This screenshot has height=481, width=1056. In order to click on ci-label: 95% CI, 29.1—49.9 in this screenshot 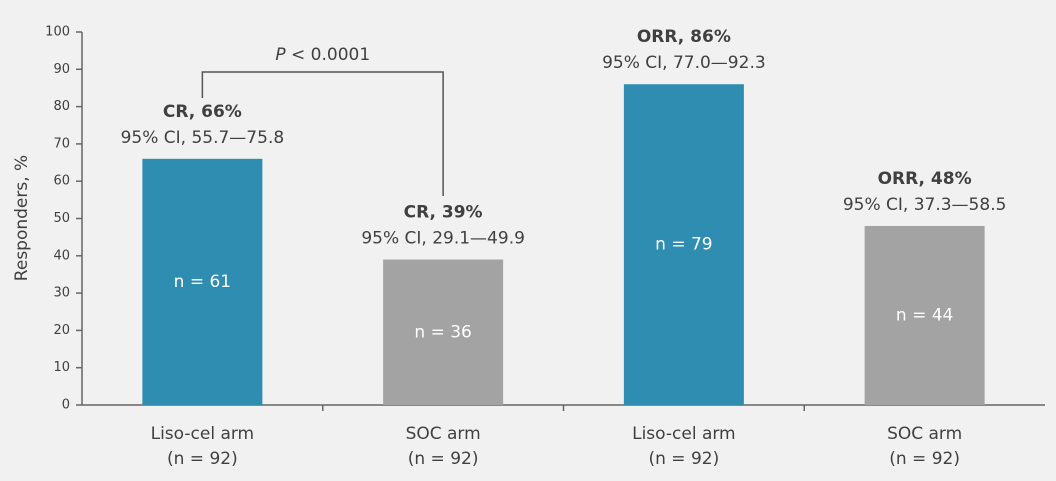, I will do `click(443, 239)`.